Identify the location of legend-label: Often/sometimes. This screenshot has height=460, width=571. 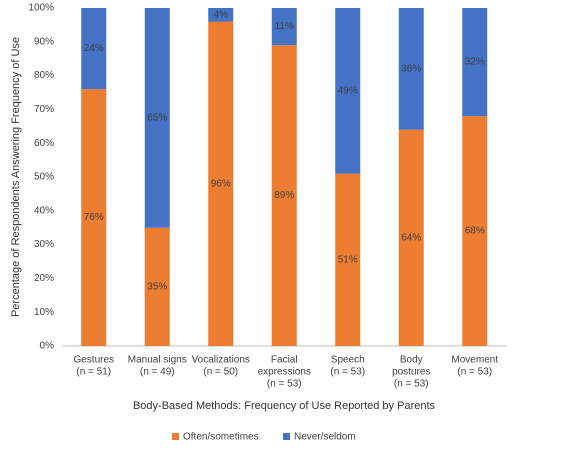
(221, 437).